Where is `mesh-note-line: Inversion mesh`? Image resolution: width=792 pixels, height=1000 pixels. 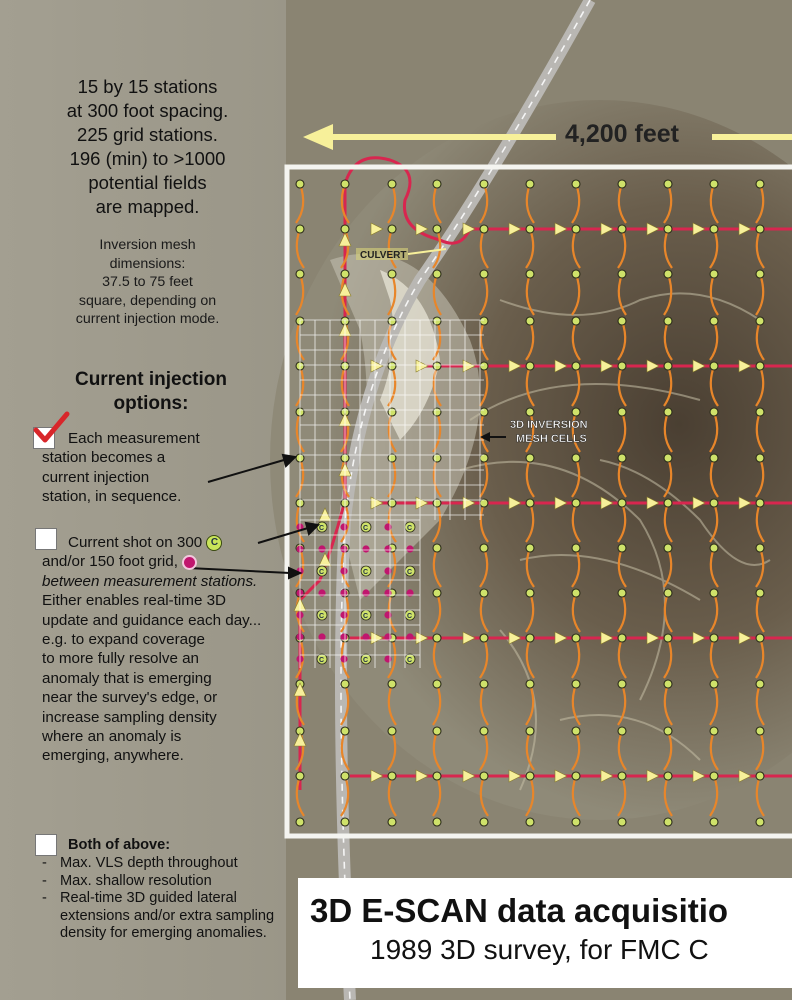 mesh-note-line: Inversion mesh is located at coordinates (147, 245).